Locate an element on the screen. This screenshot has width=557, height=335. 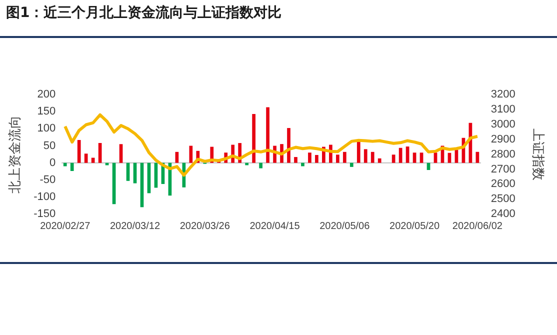
x-tick-label: 2020/03/12 is located at coordinates (135, 226).